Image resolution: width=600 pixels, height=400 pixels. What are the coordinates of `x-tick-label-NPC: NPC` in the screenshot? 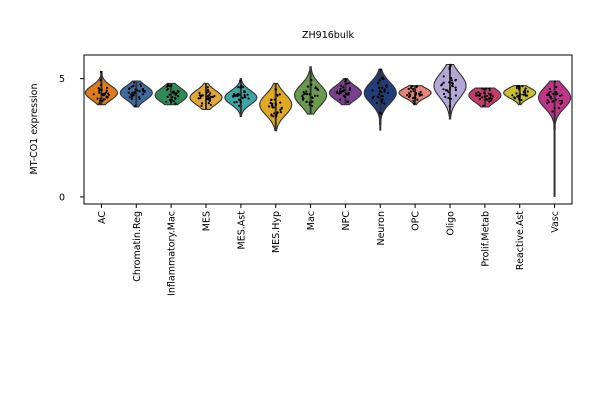 It's located at (346, 221).